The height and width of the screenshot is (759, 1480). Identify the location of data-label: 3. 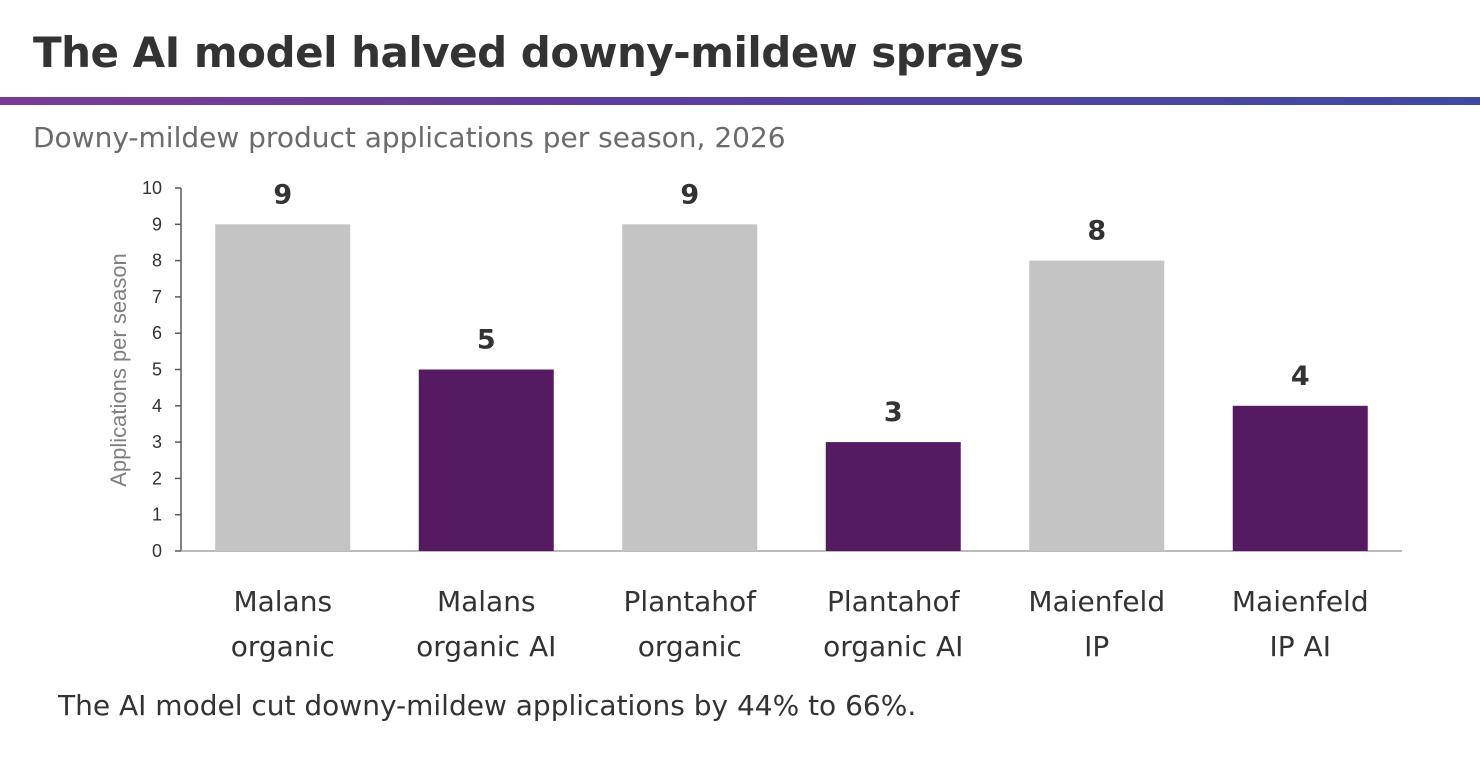
(893, 412).